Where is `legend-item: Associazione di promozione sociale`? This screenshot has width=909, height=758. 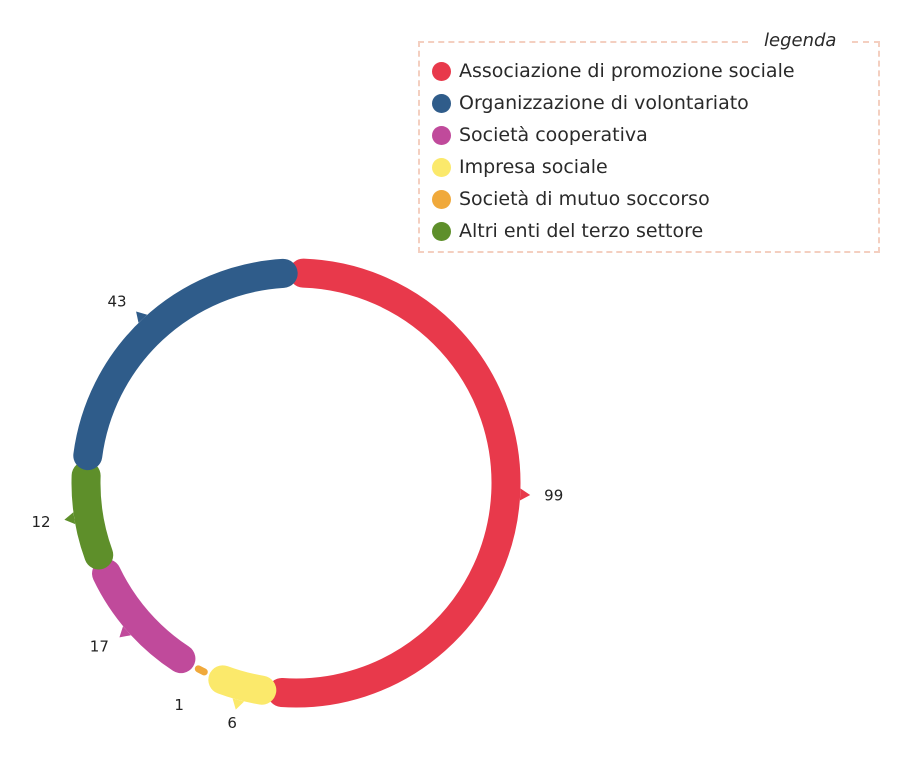 legend-item: Associazione di promozione sociale is located at coordinates (613, 71).